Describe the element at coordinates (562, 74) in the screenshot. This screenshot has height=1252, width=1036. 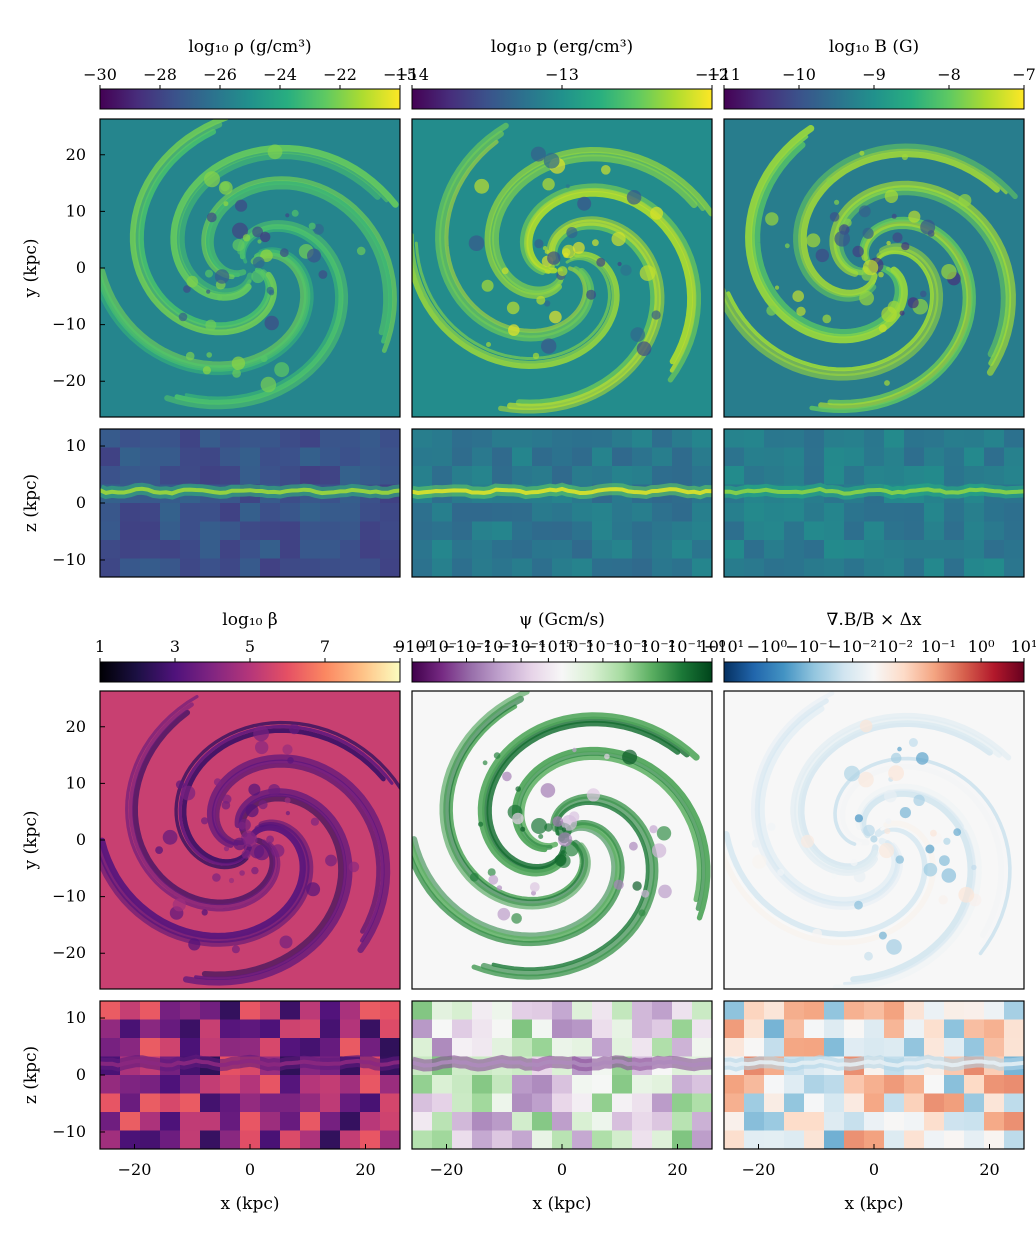
I see `row1-col2-colorbar-tick-label: −13` at that location.